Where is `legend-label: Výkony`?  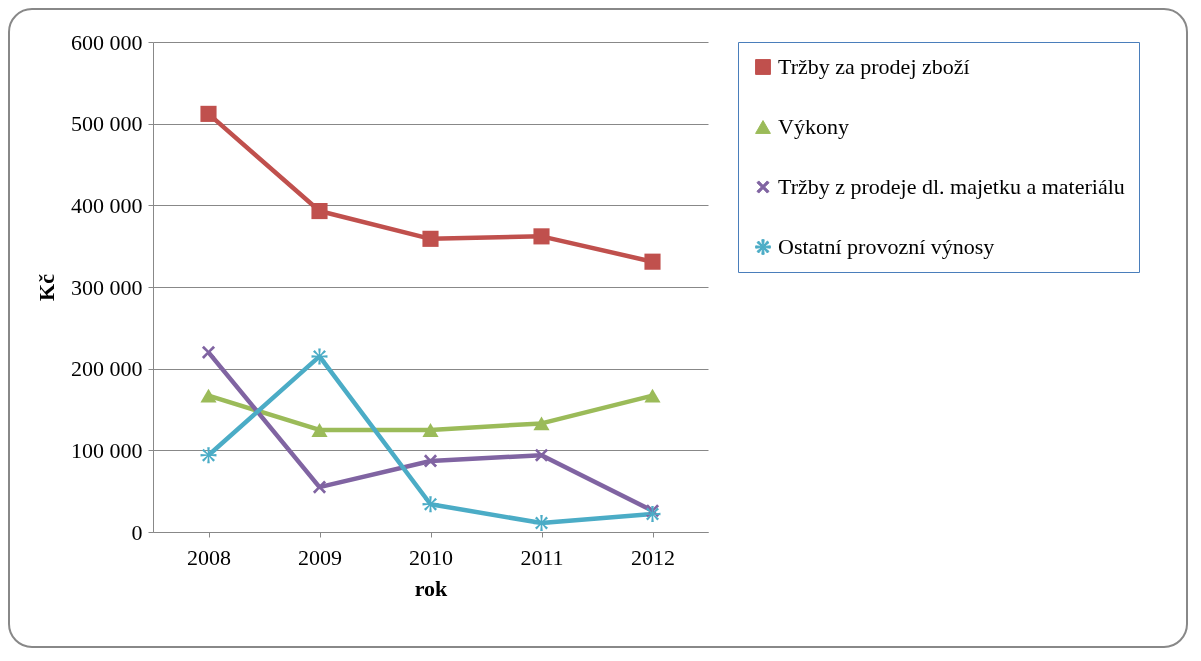
legend-label: Výkony is located at coordinates (813, 126).